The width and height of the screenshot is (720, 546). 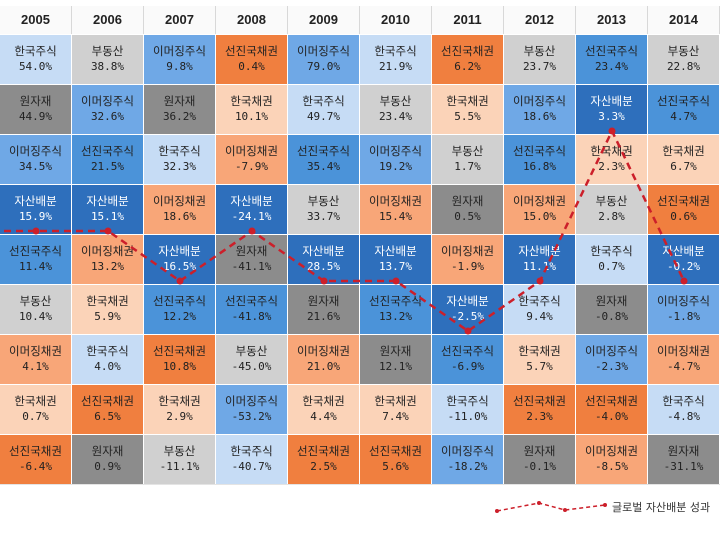 What do you see at coordinates (396, 210) in the screenshot?
I see `asset-cell: 이머징채권 15.4%` at bounding box center [396, 210].